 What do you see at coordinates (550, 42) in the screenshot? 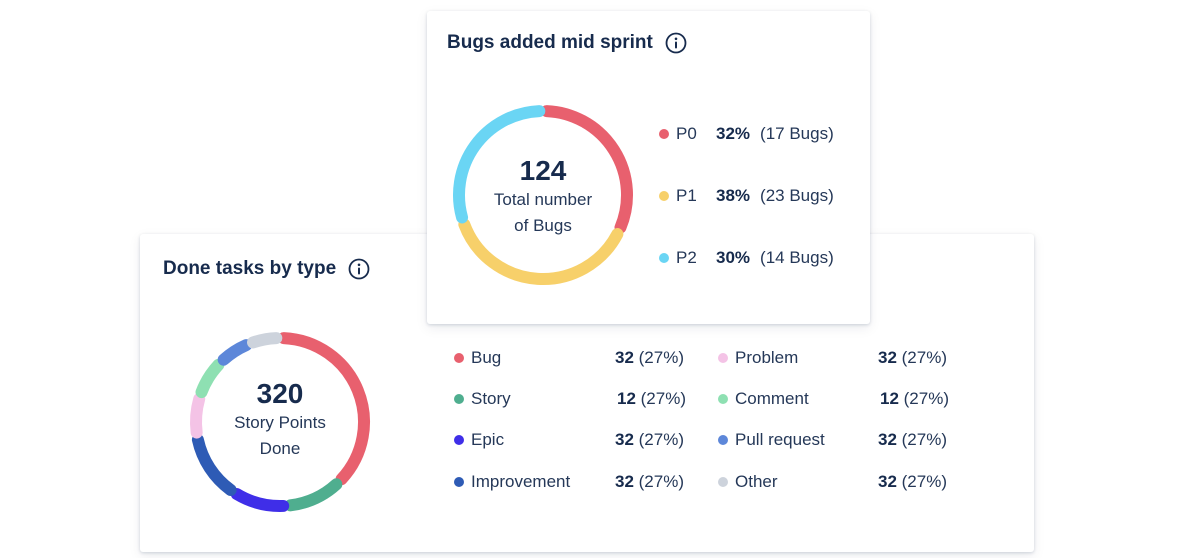
I see `bugs-card-title: Bugs added mid sprint` at bounding box center [550, 42].